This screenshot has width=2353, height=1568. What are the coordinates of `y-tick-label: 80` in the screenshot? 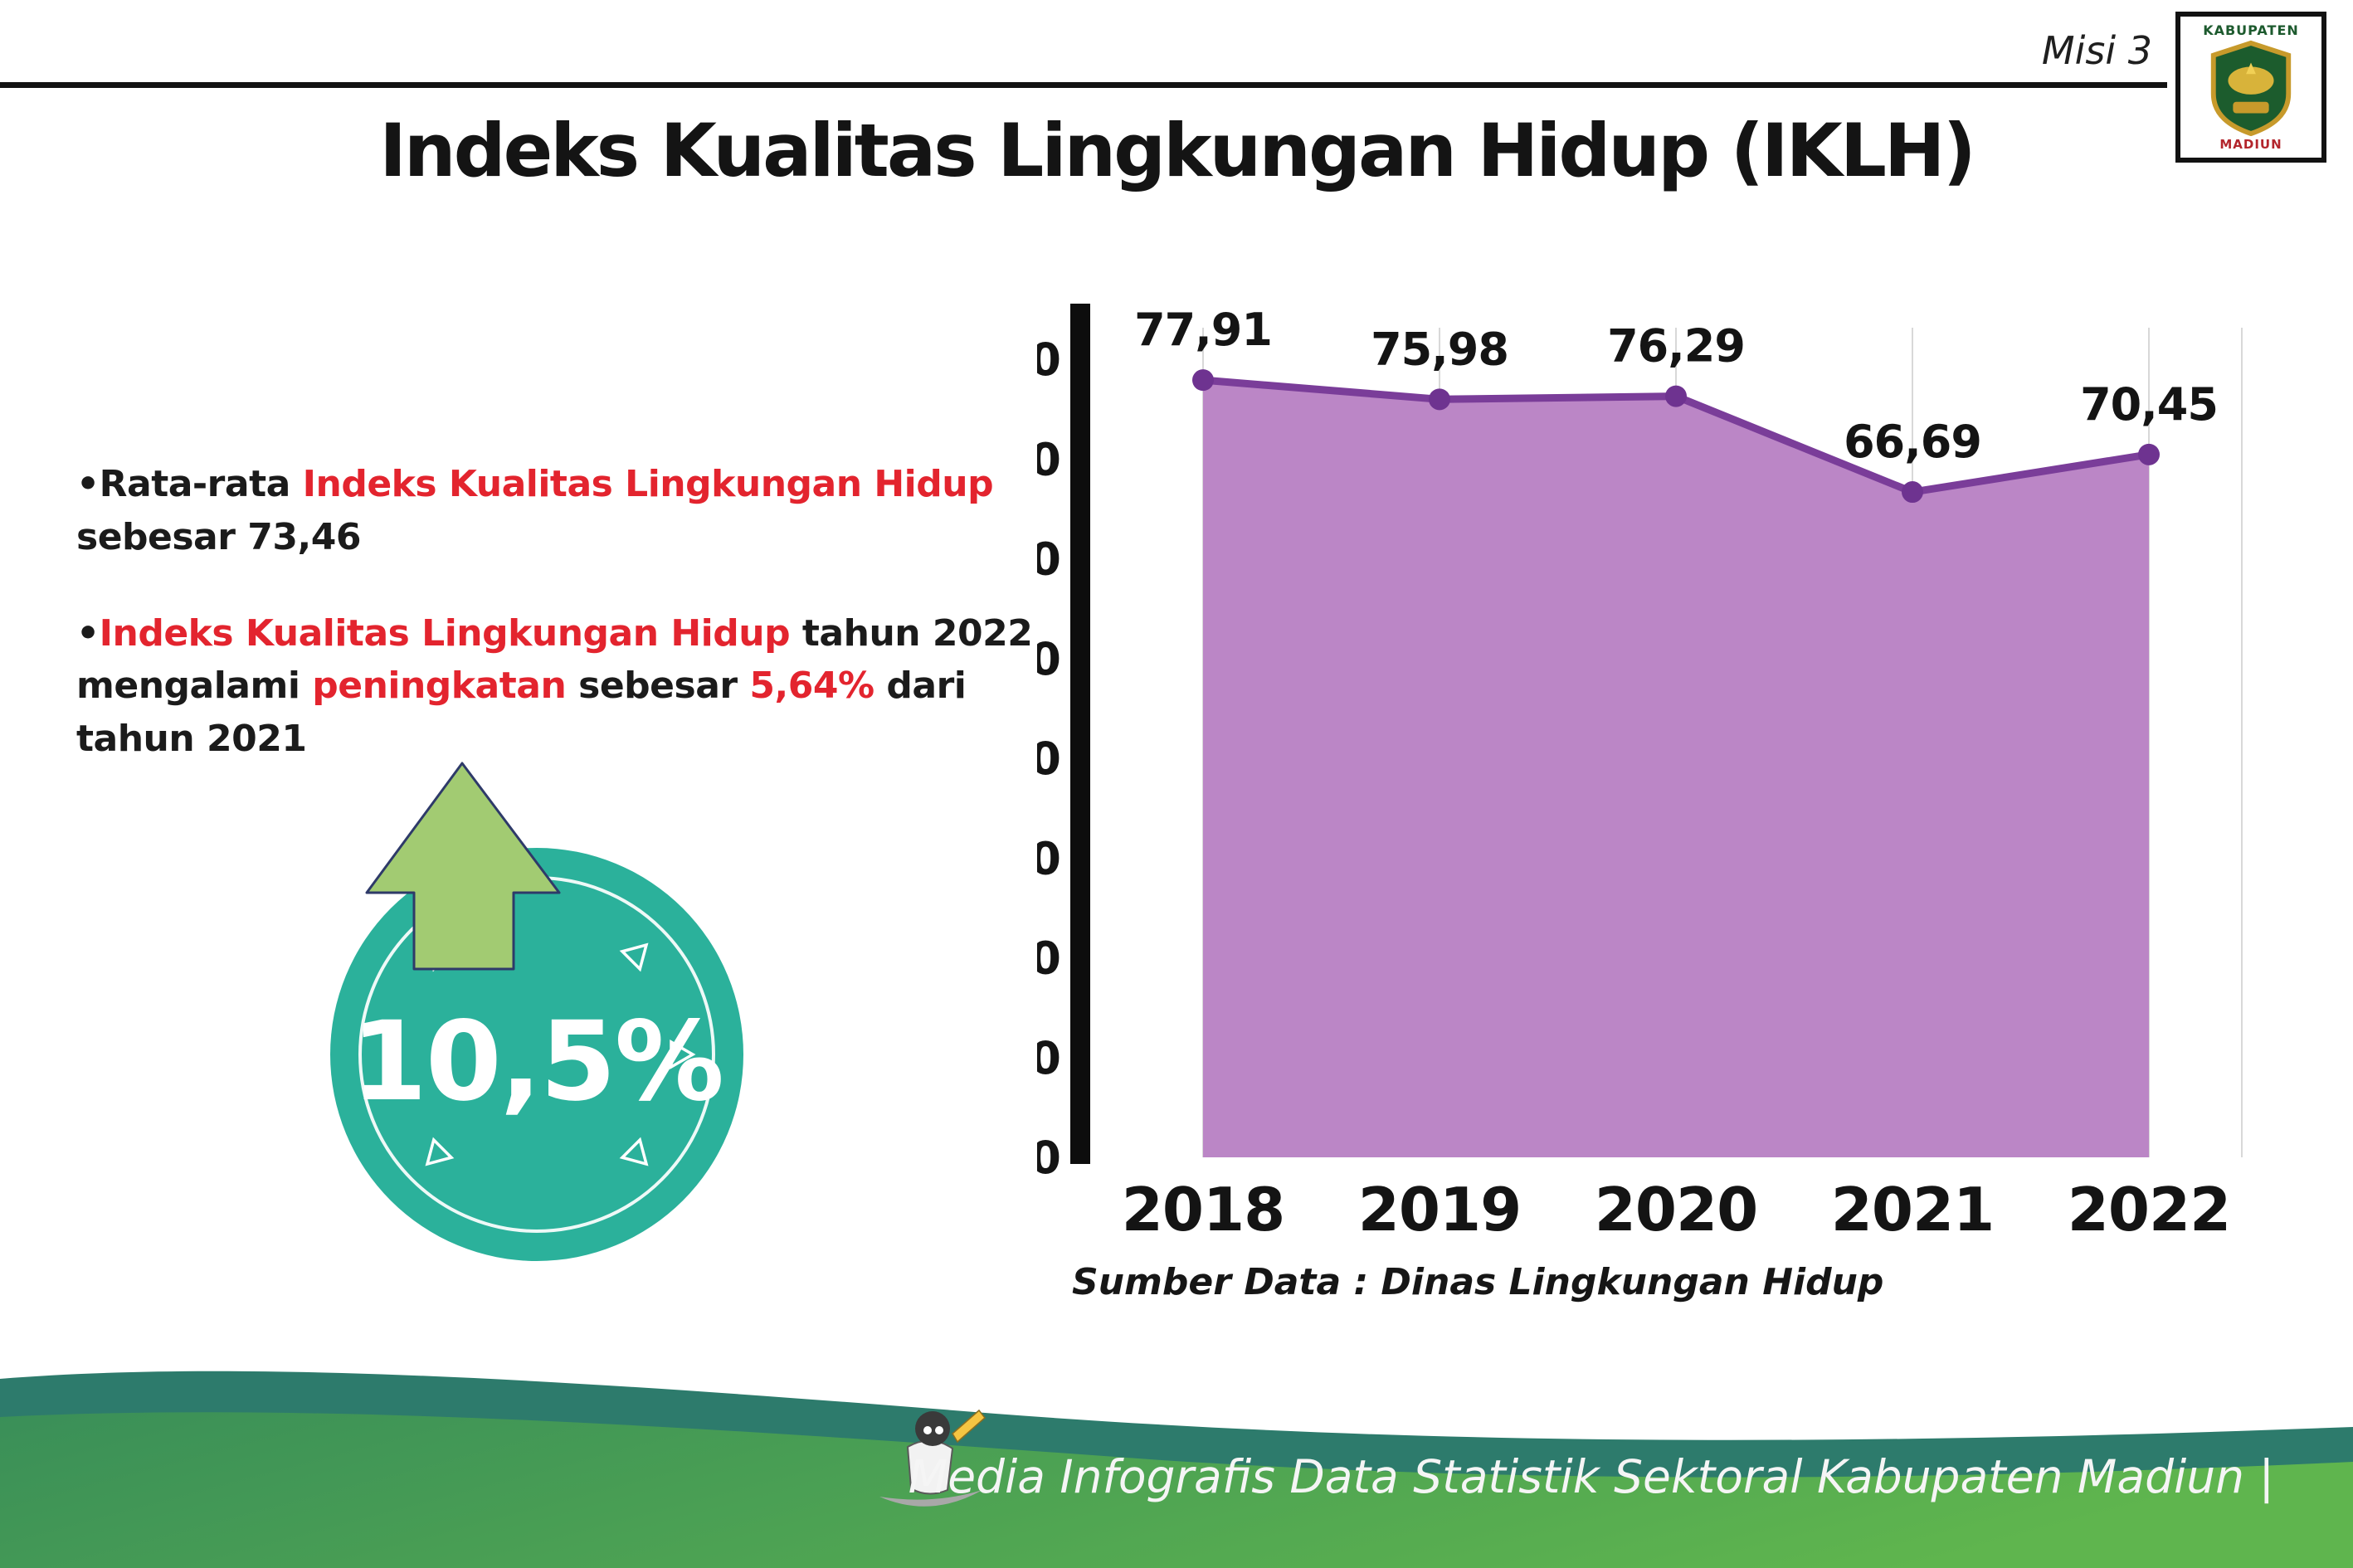 It's located at (1048, 360).